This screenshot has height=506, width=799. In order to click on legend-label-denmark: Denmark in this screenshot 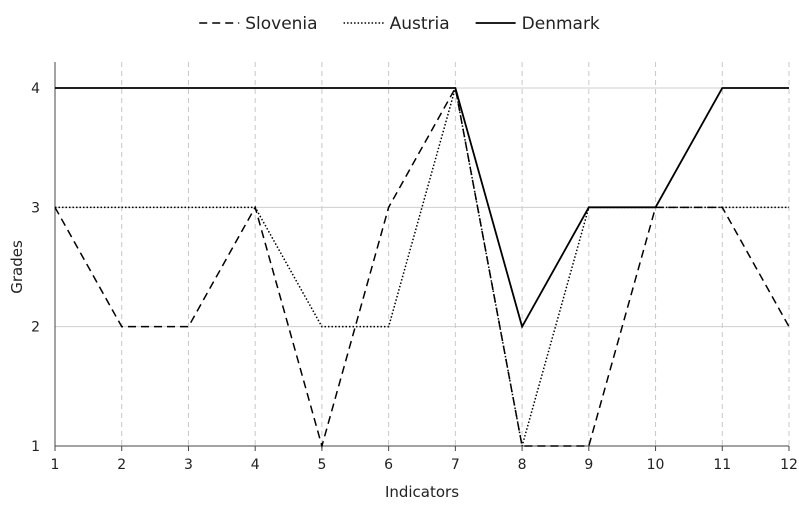, I will do `click(561, 24)`.